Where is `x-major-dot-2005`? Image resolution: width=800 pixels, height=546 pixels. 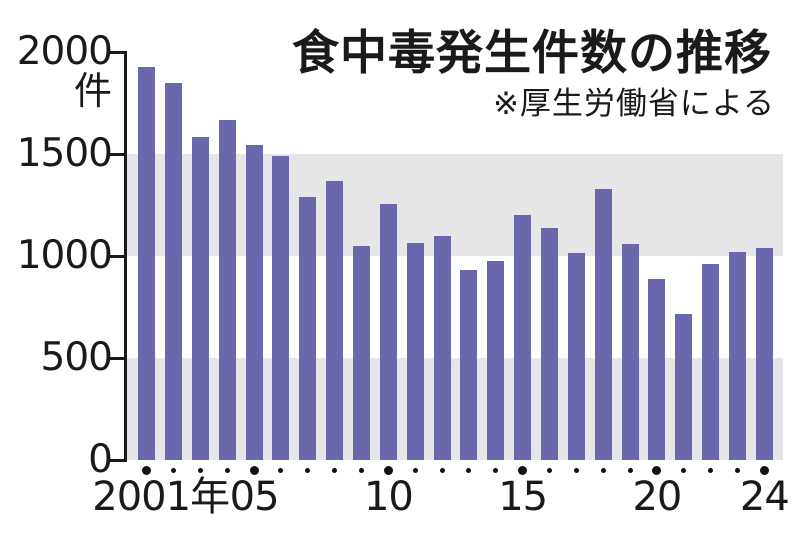
x-major-dot-2005 is located at coordinates (254, 470).